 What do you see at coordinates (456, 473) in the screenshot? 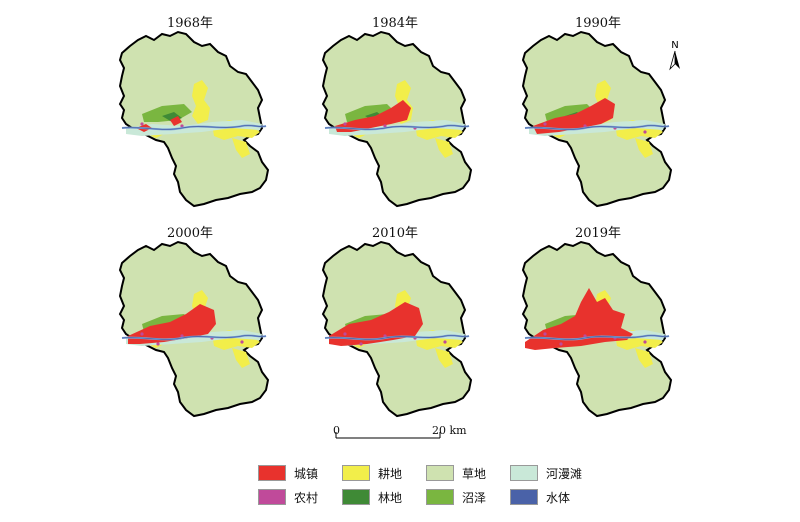
I see `legend-item-grassland: 草地` at bounding box center [456, 473].